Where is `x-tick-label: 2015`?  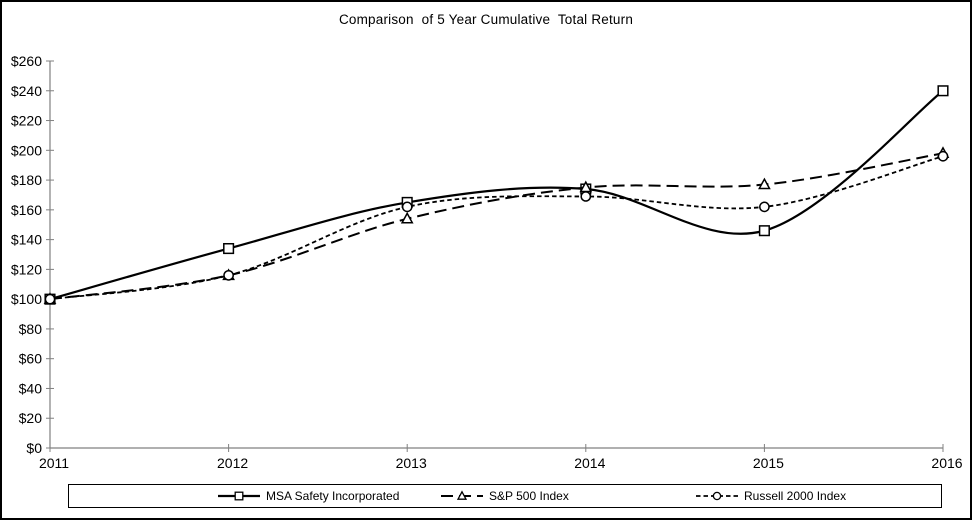 x-tick-label: 2015 is located at coordinates (768, 463).